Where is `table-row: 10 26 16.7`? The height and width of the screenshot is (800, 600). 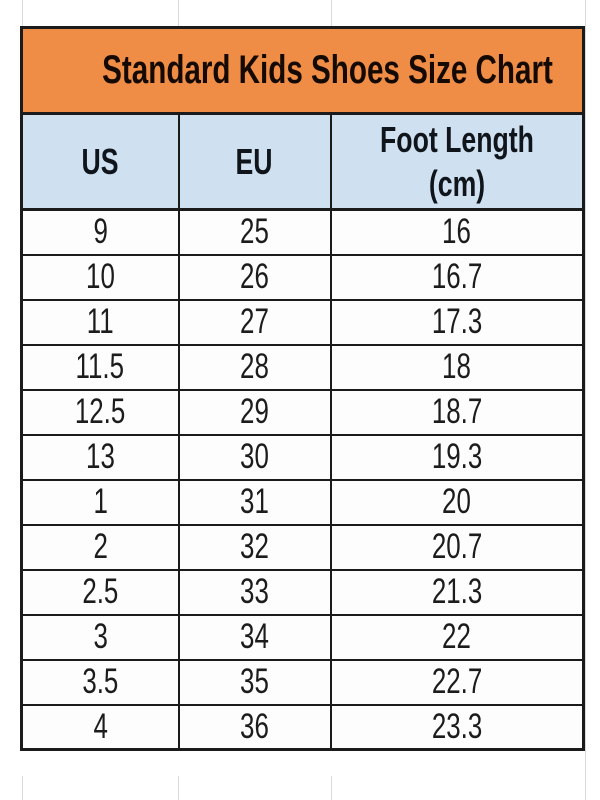
table-row: 10 26 16.7 is located at coordinates (302, 277).